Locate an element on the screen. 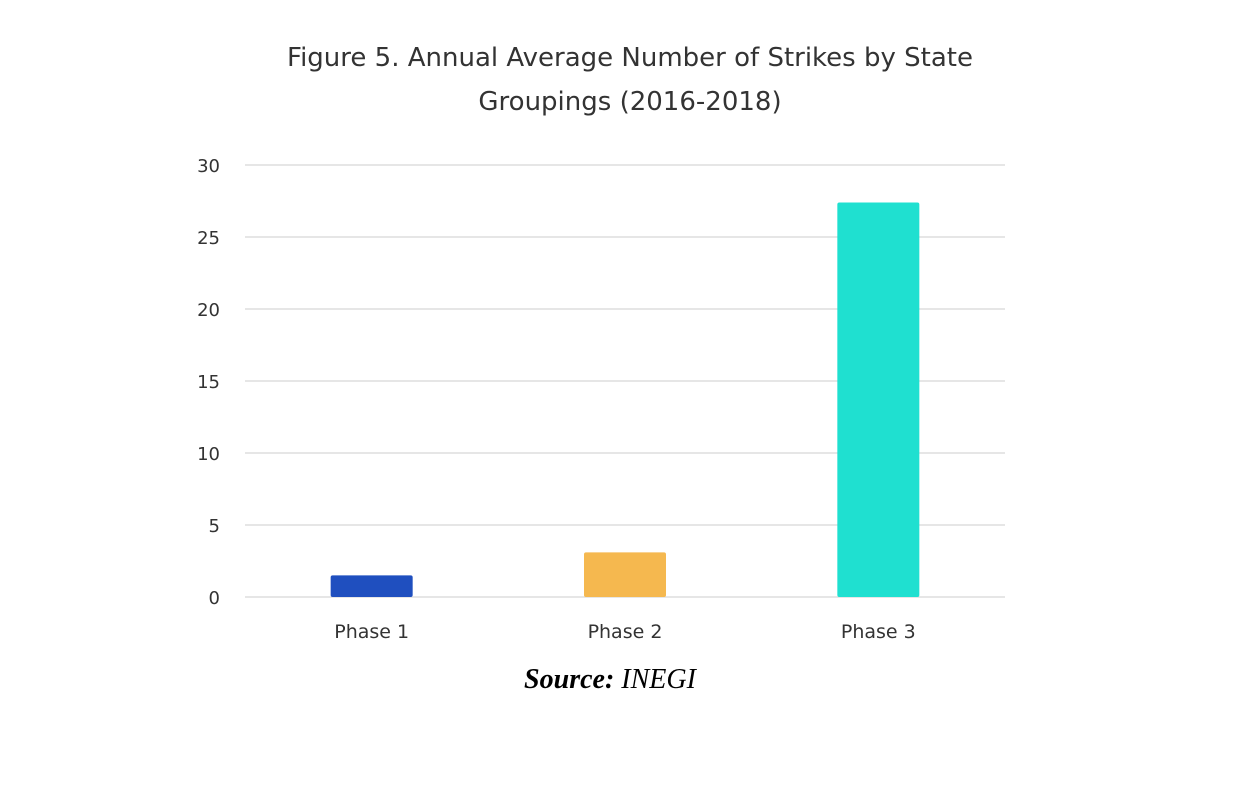 Image resolution: width=1240 pixels, height=807 pixels. y-tick-label: 30 is located at coordinates (208, 166).